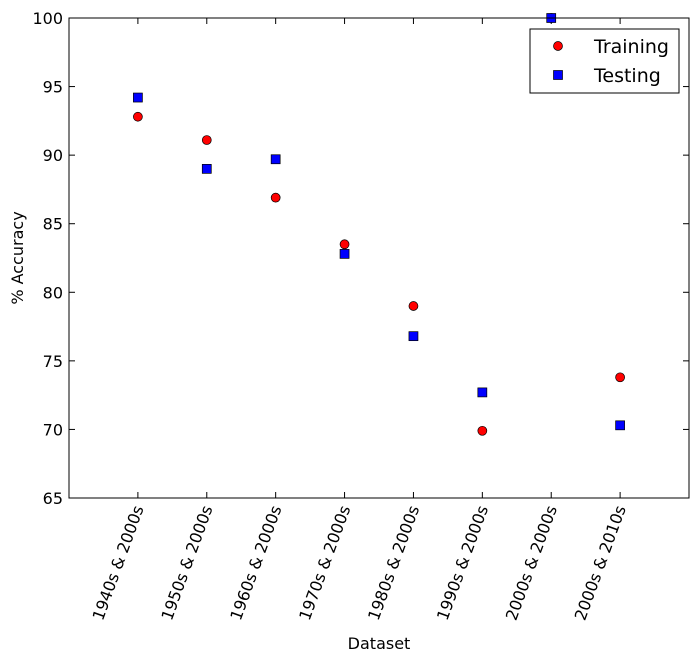  What do you see at coordinates (47, 18) in the screenshot?
I see `y-tick-label: 100` at bounding box center [47, 18].